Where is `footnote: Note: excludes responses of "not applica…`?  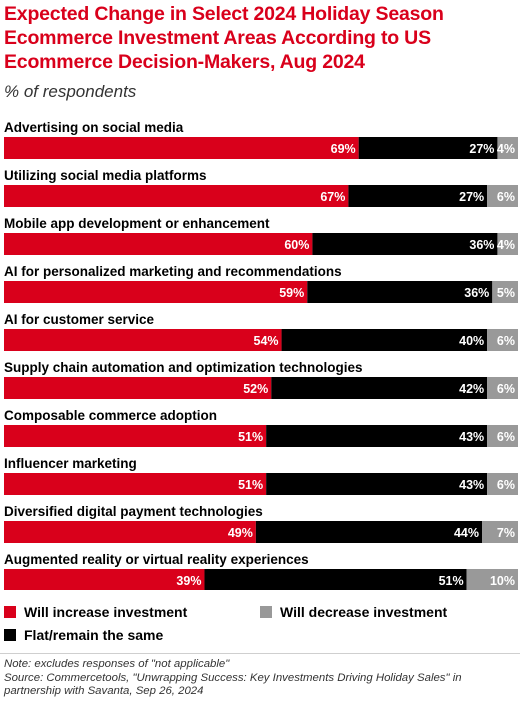
footnote: Note: excludes responses of "not applica… is located at coordinates (259, 678).